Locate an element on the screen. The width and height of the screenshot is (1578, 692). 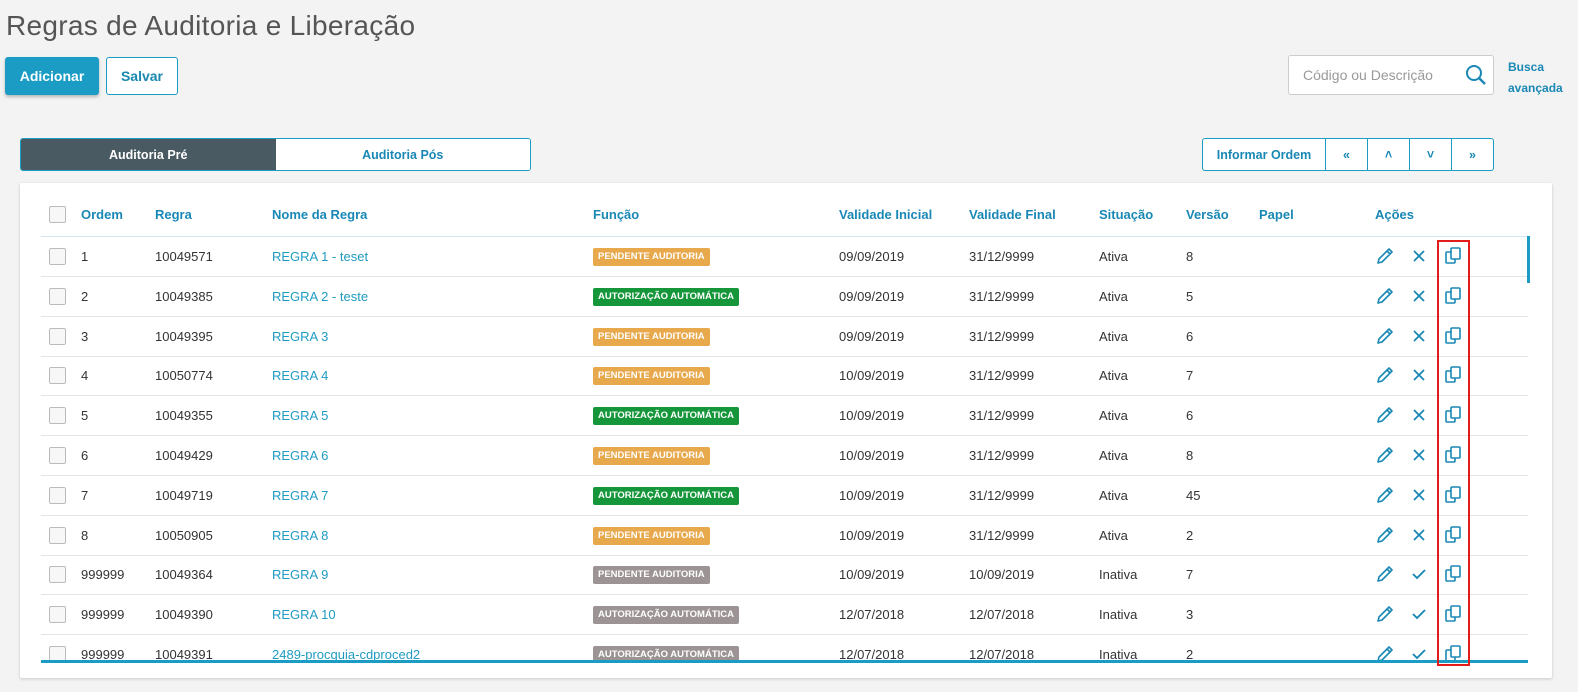
cell: 10049429 is located at coordinates (184, 455).